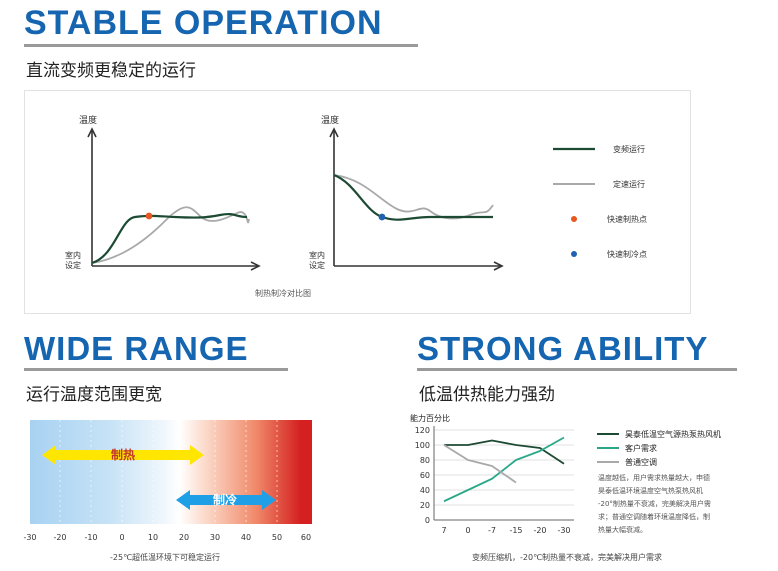 The image size is (778, 571). I want to click on range-tick-label: 10, so click(153, 537).